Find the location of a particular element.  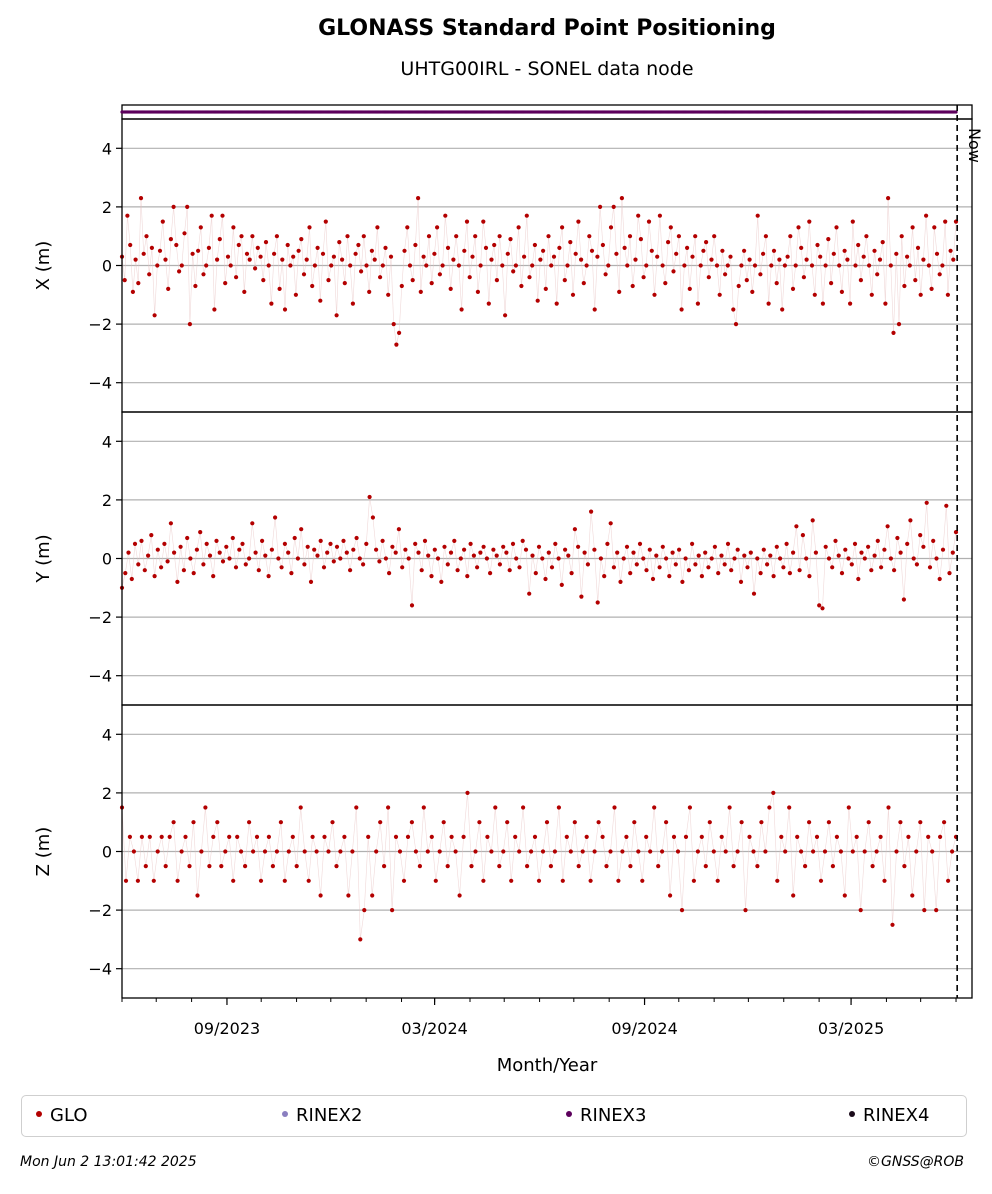

legend-label-rinex2: RINEX2 is located at coordinates (329, 1115).